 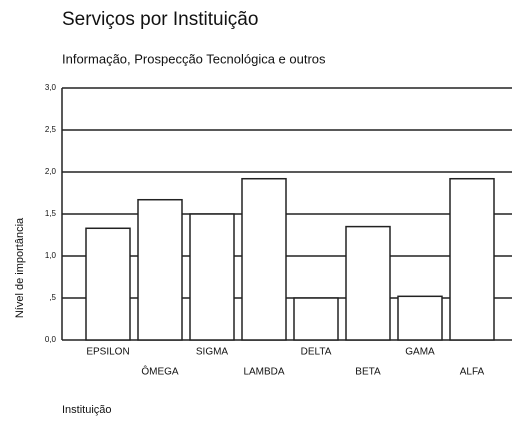 What do you see at coordinates (107, 352) in the screenshot?
I see `x-tick-label: EPSILON` at bounding box center [107, 352].